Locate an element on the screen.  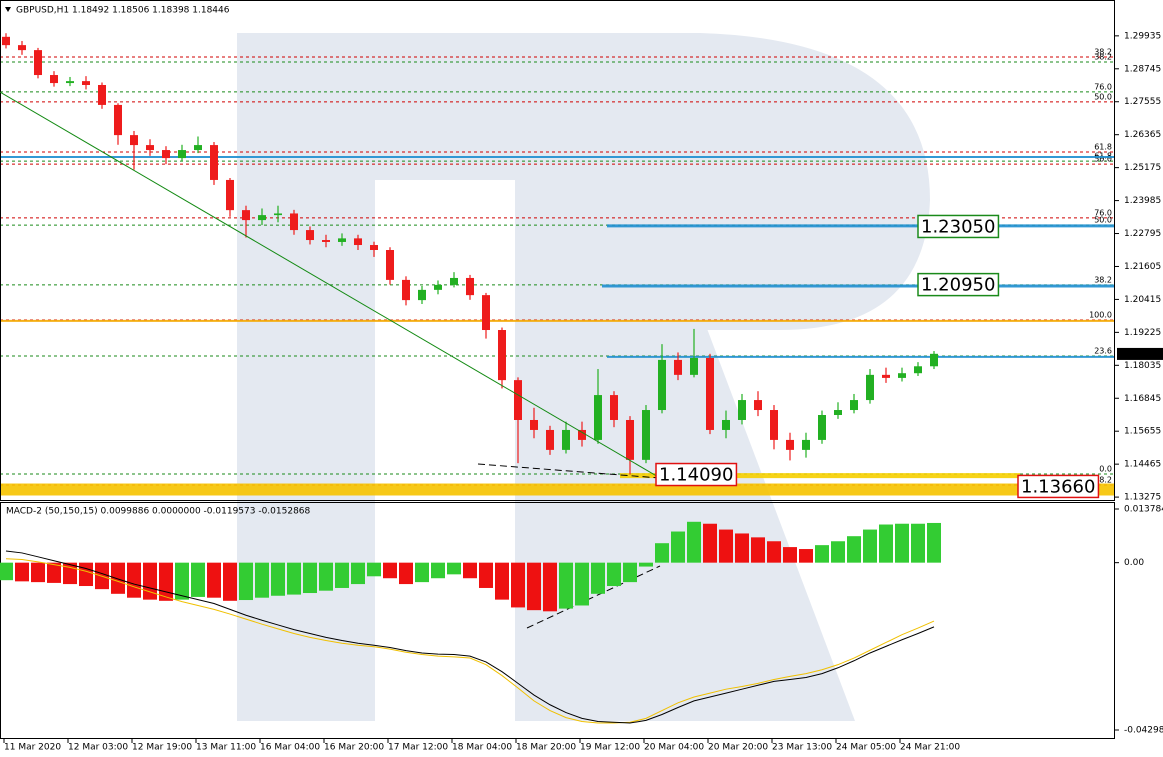
x-tick-label: 17 Mar 12:00 is located at coordinates (418, 748).